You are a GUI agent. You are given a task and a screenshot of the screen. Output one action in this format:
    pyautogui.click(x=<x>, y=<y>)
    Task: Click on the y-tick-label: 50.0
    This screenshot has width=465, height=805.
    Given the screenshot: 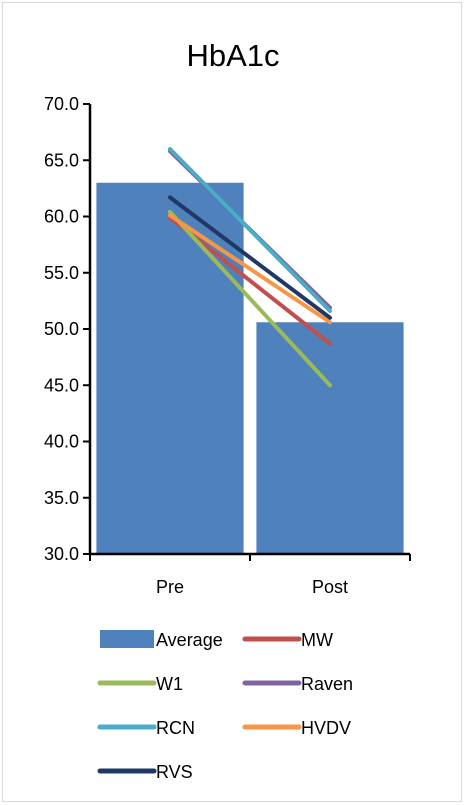 What is the action you would take?
    pyautogui.click(x=61, y=329)
    